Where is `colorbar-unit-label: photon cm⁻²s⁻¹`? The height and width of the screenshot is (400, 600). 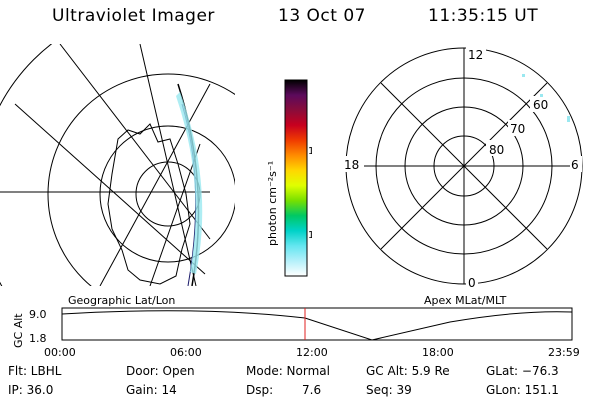
colorbar-unit-label: photon cm⁻²s⁻¹ is located at coordinates (272, 203).